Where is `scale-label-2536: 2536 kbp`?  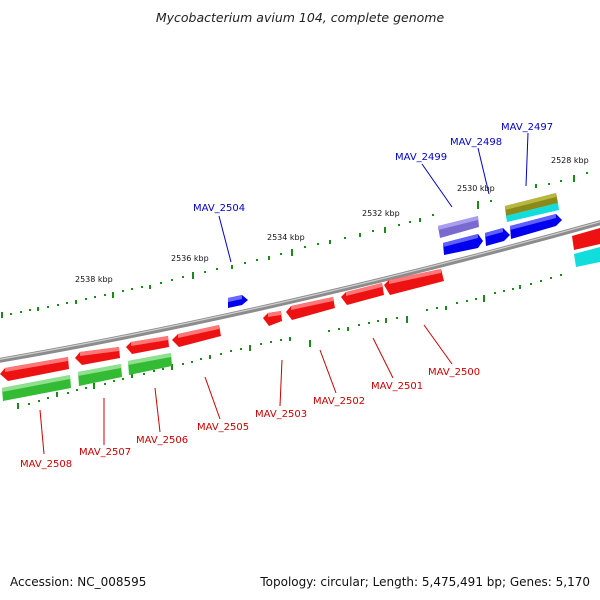
scale-label-2536: 2536 kbp is located at coordinates (190, 258).